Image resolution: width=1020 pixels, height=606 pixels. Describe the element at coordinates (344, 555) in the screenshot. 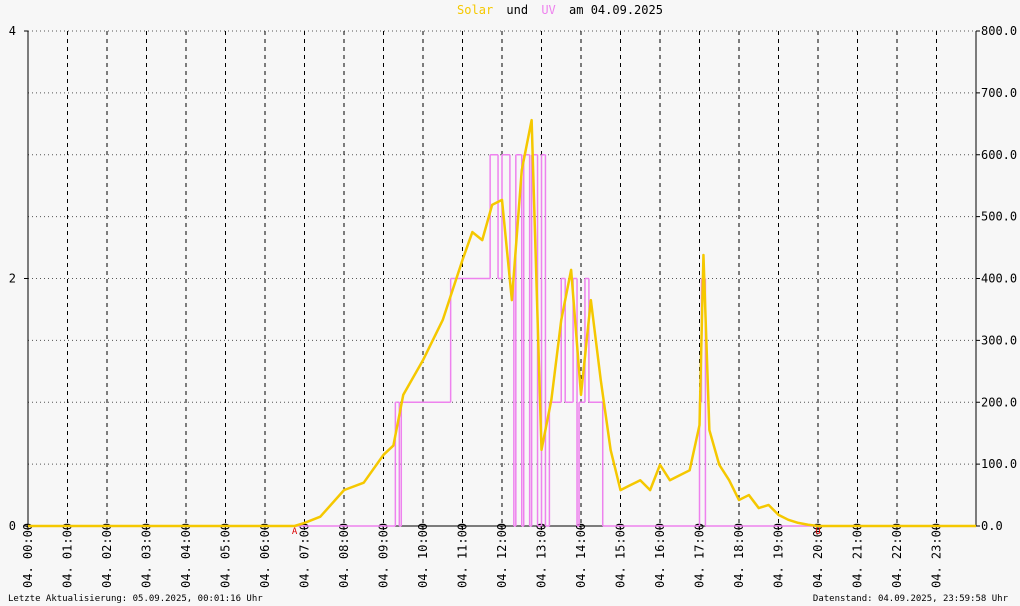

I see `x-tick-label: 04. 08:00` at that location.